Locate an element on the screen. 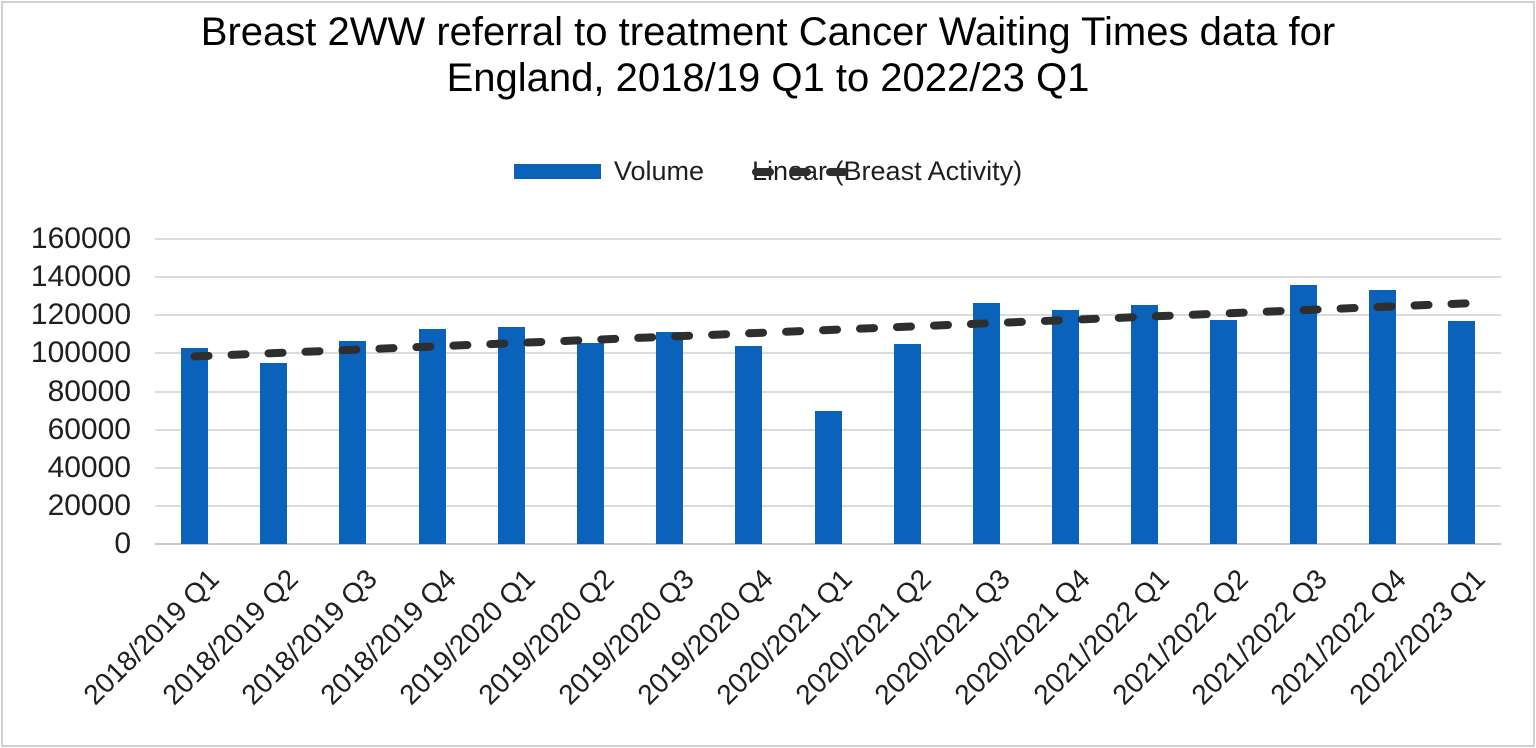  legend-item-volume: Volume is located at coordinates (608, 171).